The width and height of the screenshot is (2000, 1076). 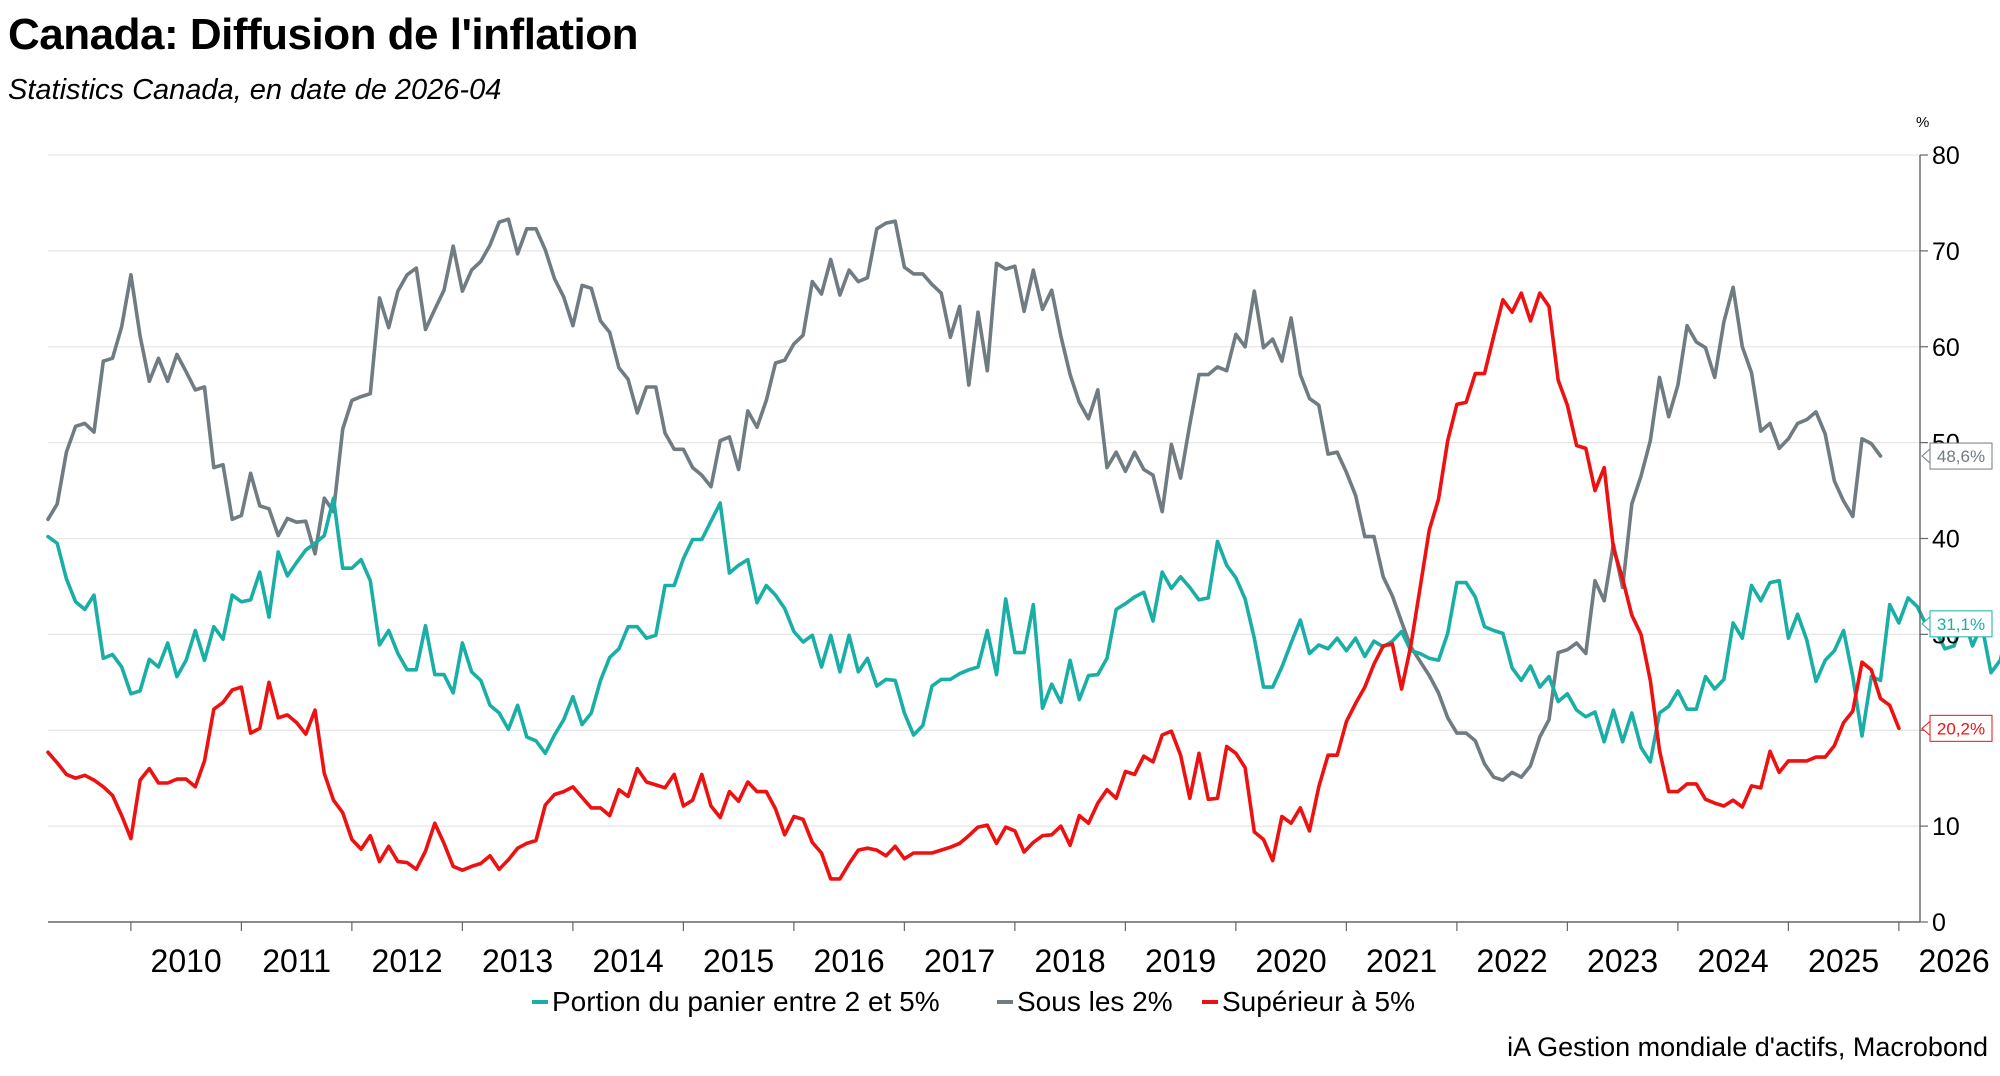 What do you see at coordinates (1946, 156) in the screenshot?
I see `y-tick-label-80: 80` at bounding box center [1946, 156].